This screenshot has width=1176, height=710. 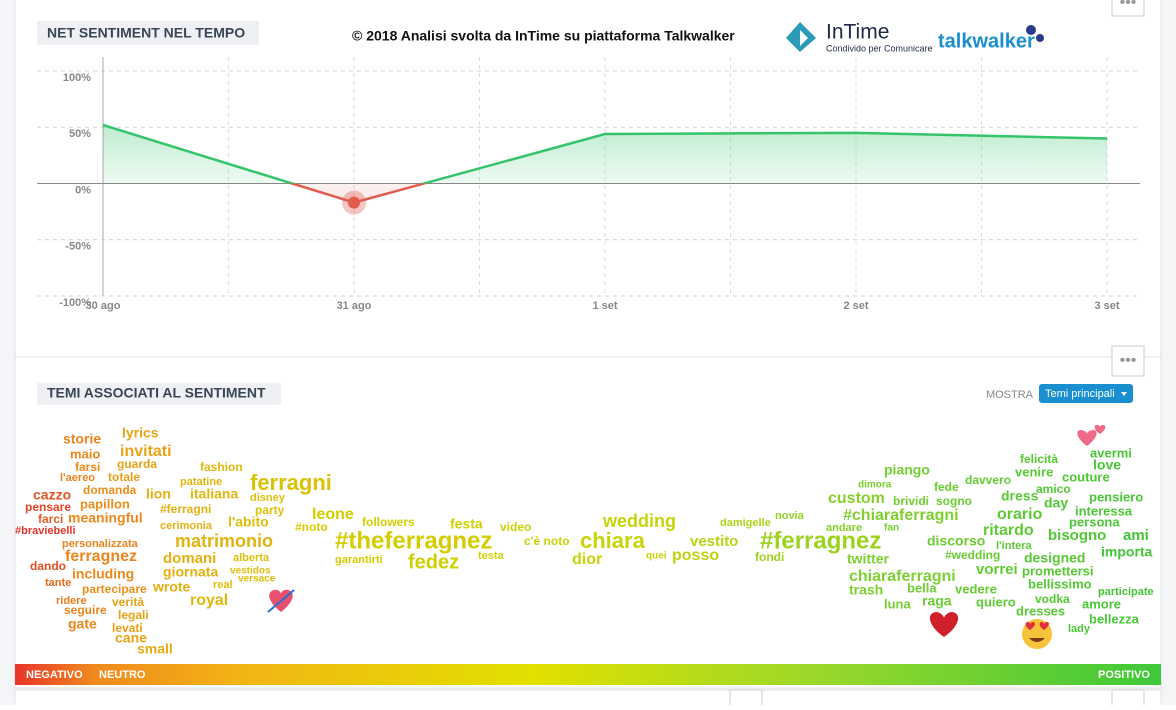 What do you see at coordinates (110, 490) in the screenshot?
I see `word: domanda` at bounding box center [110, 490].